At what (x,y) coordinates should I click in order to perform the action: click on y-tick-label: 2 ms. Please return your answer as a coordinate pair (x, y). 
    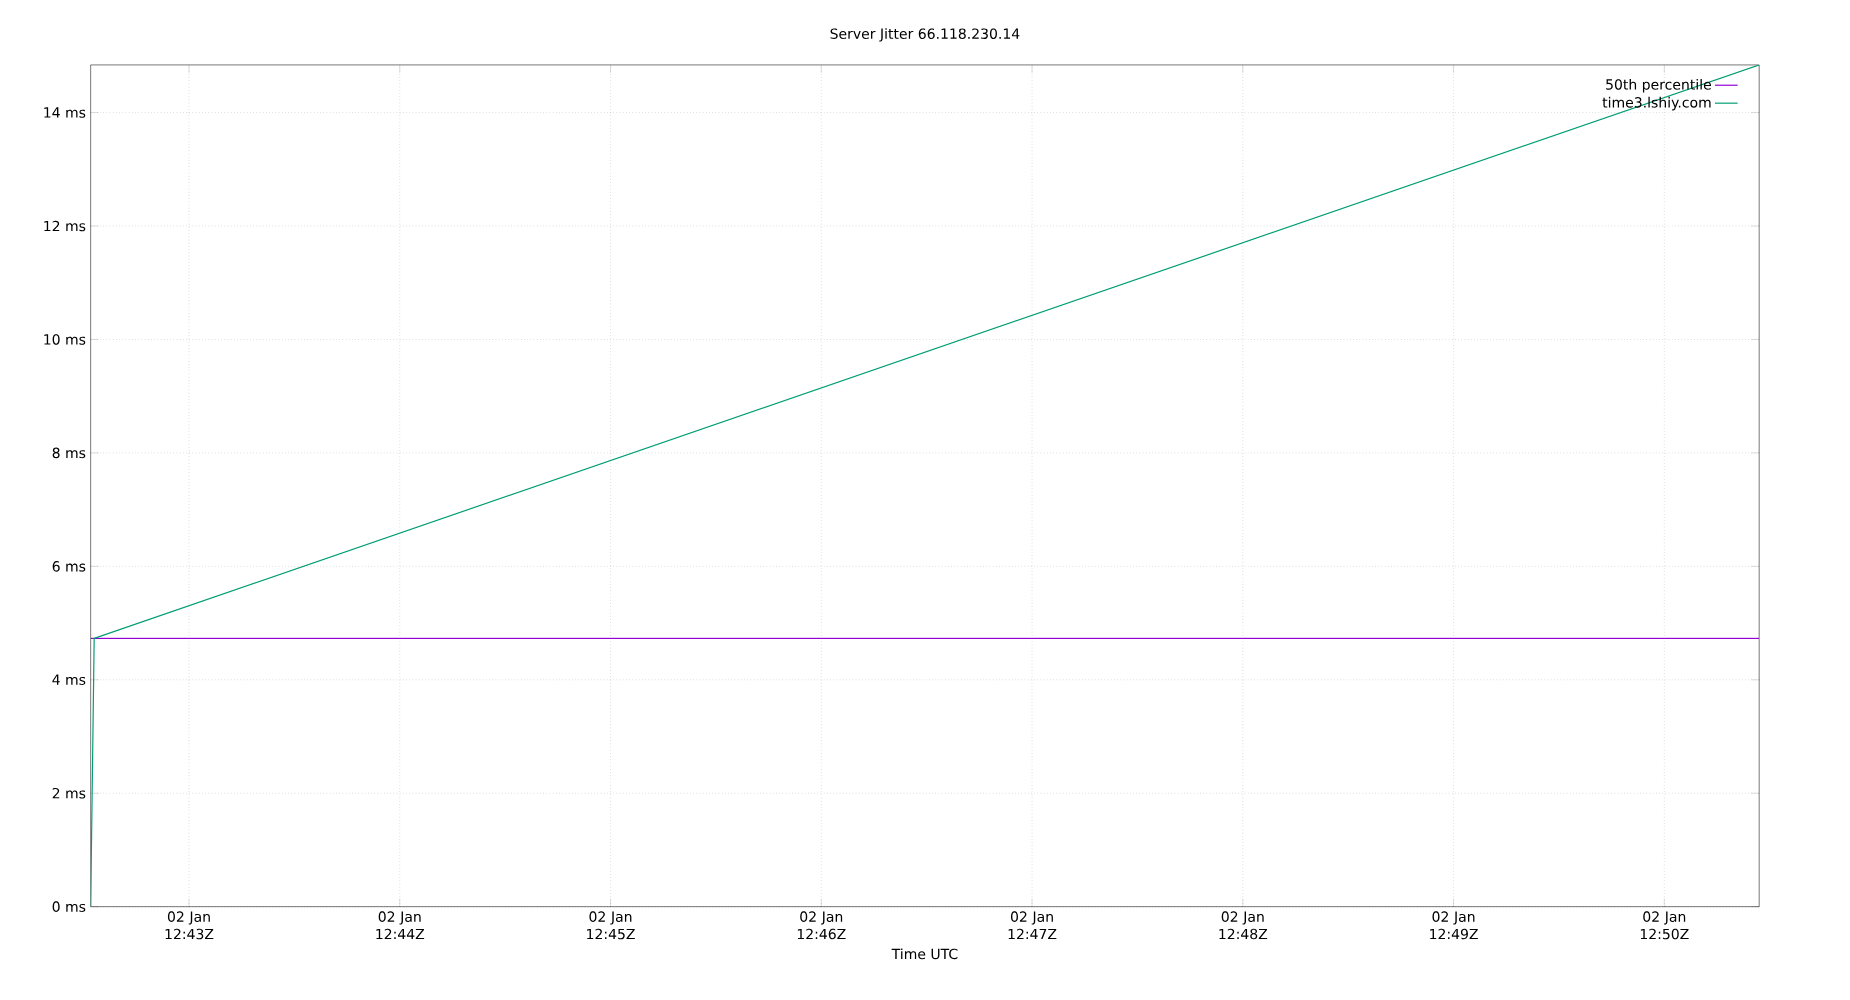
    Looking at the image, I should click on (69, 793).